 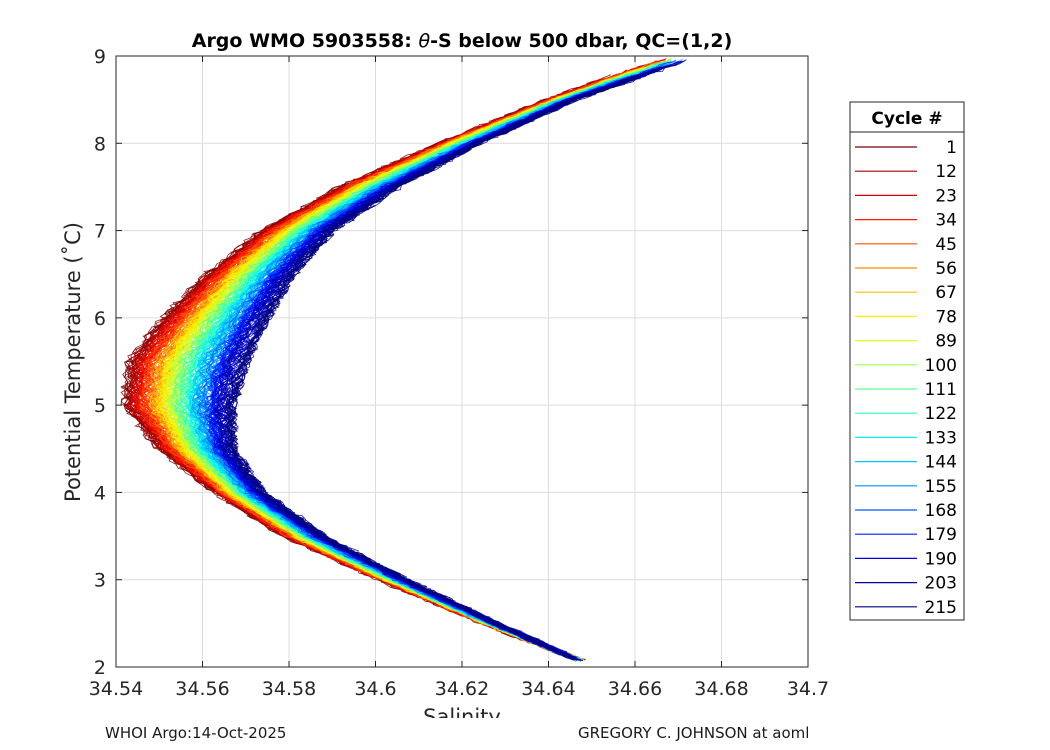 I want to click on legend-label: 78, so click(x=946, y=317).